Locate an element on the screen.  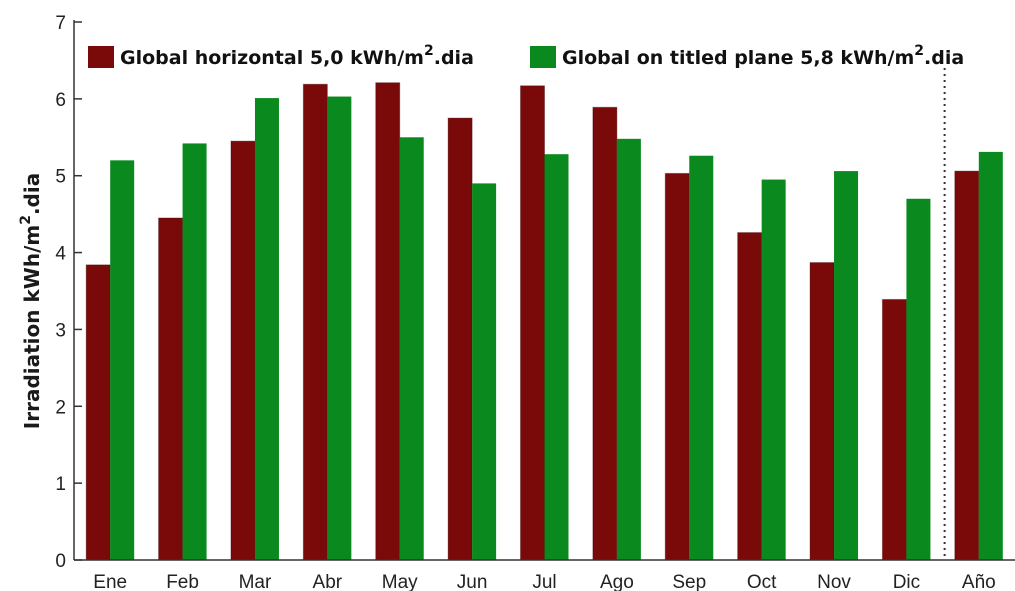
y-tick-label: 7 is located at coordinates (60, 23).